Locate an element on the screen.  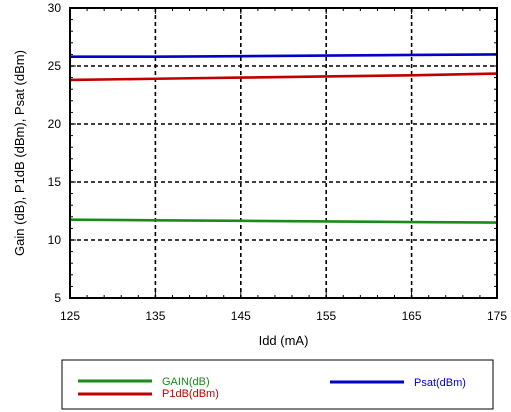
x-tick-label: 155 is located at coordinates (326, 316).